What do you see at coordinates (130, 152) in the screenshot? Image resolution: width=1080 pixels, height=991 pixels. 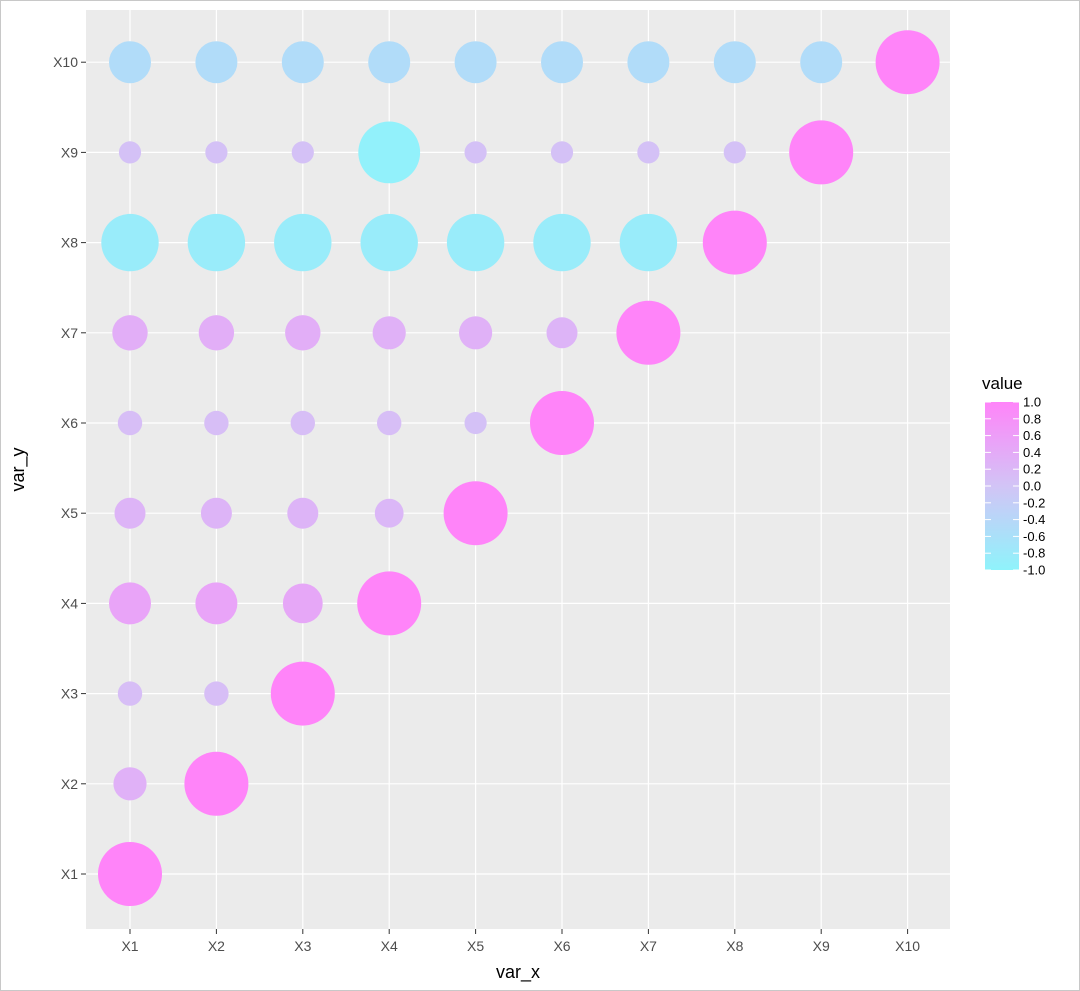 I see `point-X1-X9` at bounding box center [130, 152].